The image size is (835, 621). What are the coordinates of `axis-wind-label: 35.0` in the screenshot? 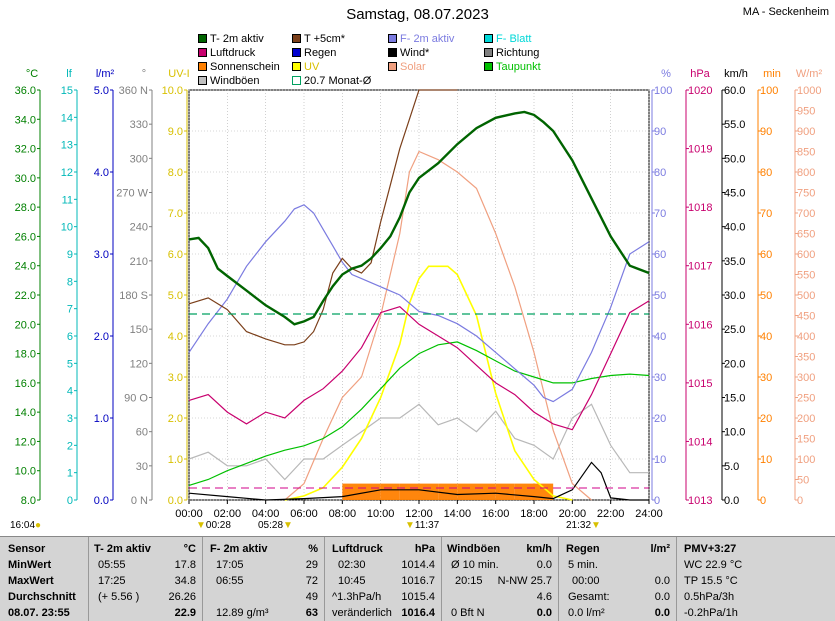 It's located at (734, 262).